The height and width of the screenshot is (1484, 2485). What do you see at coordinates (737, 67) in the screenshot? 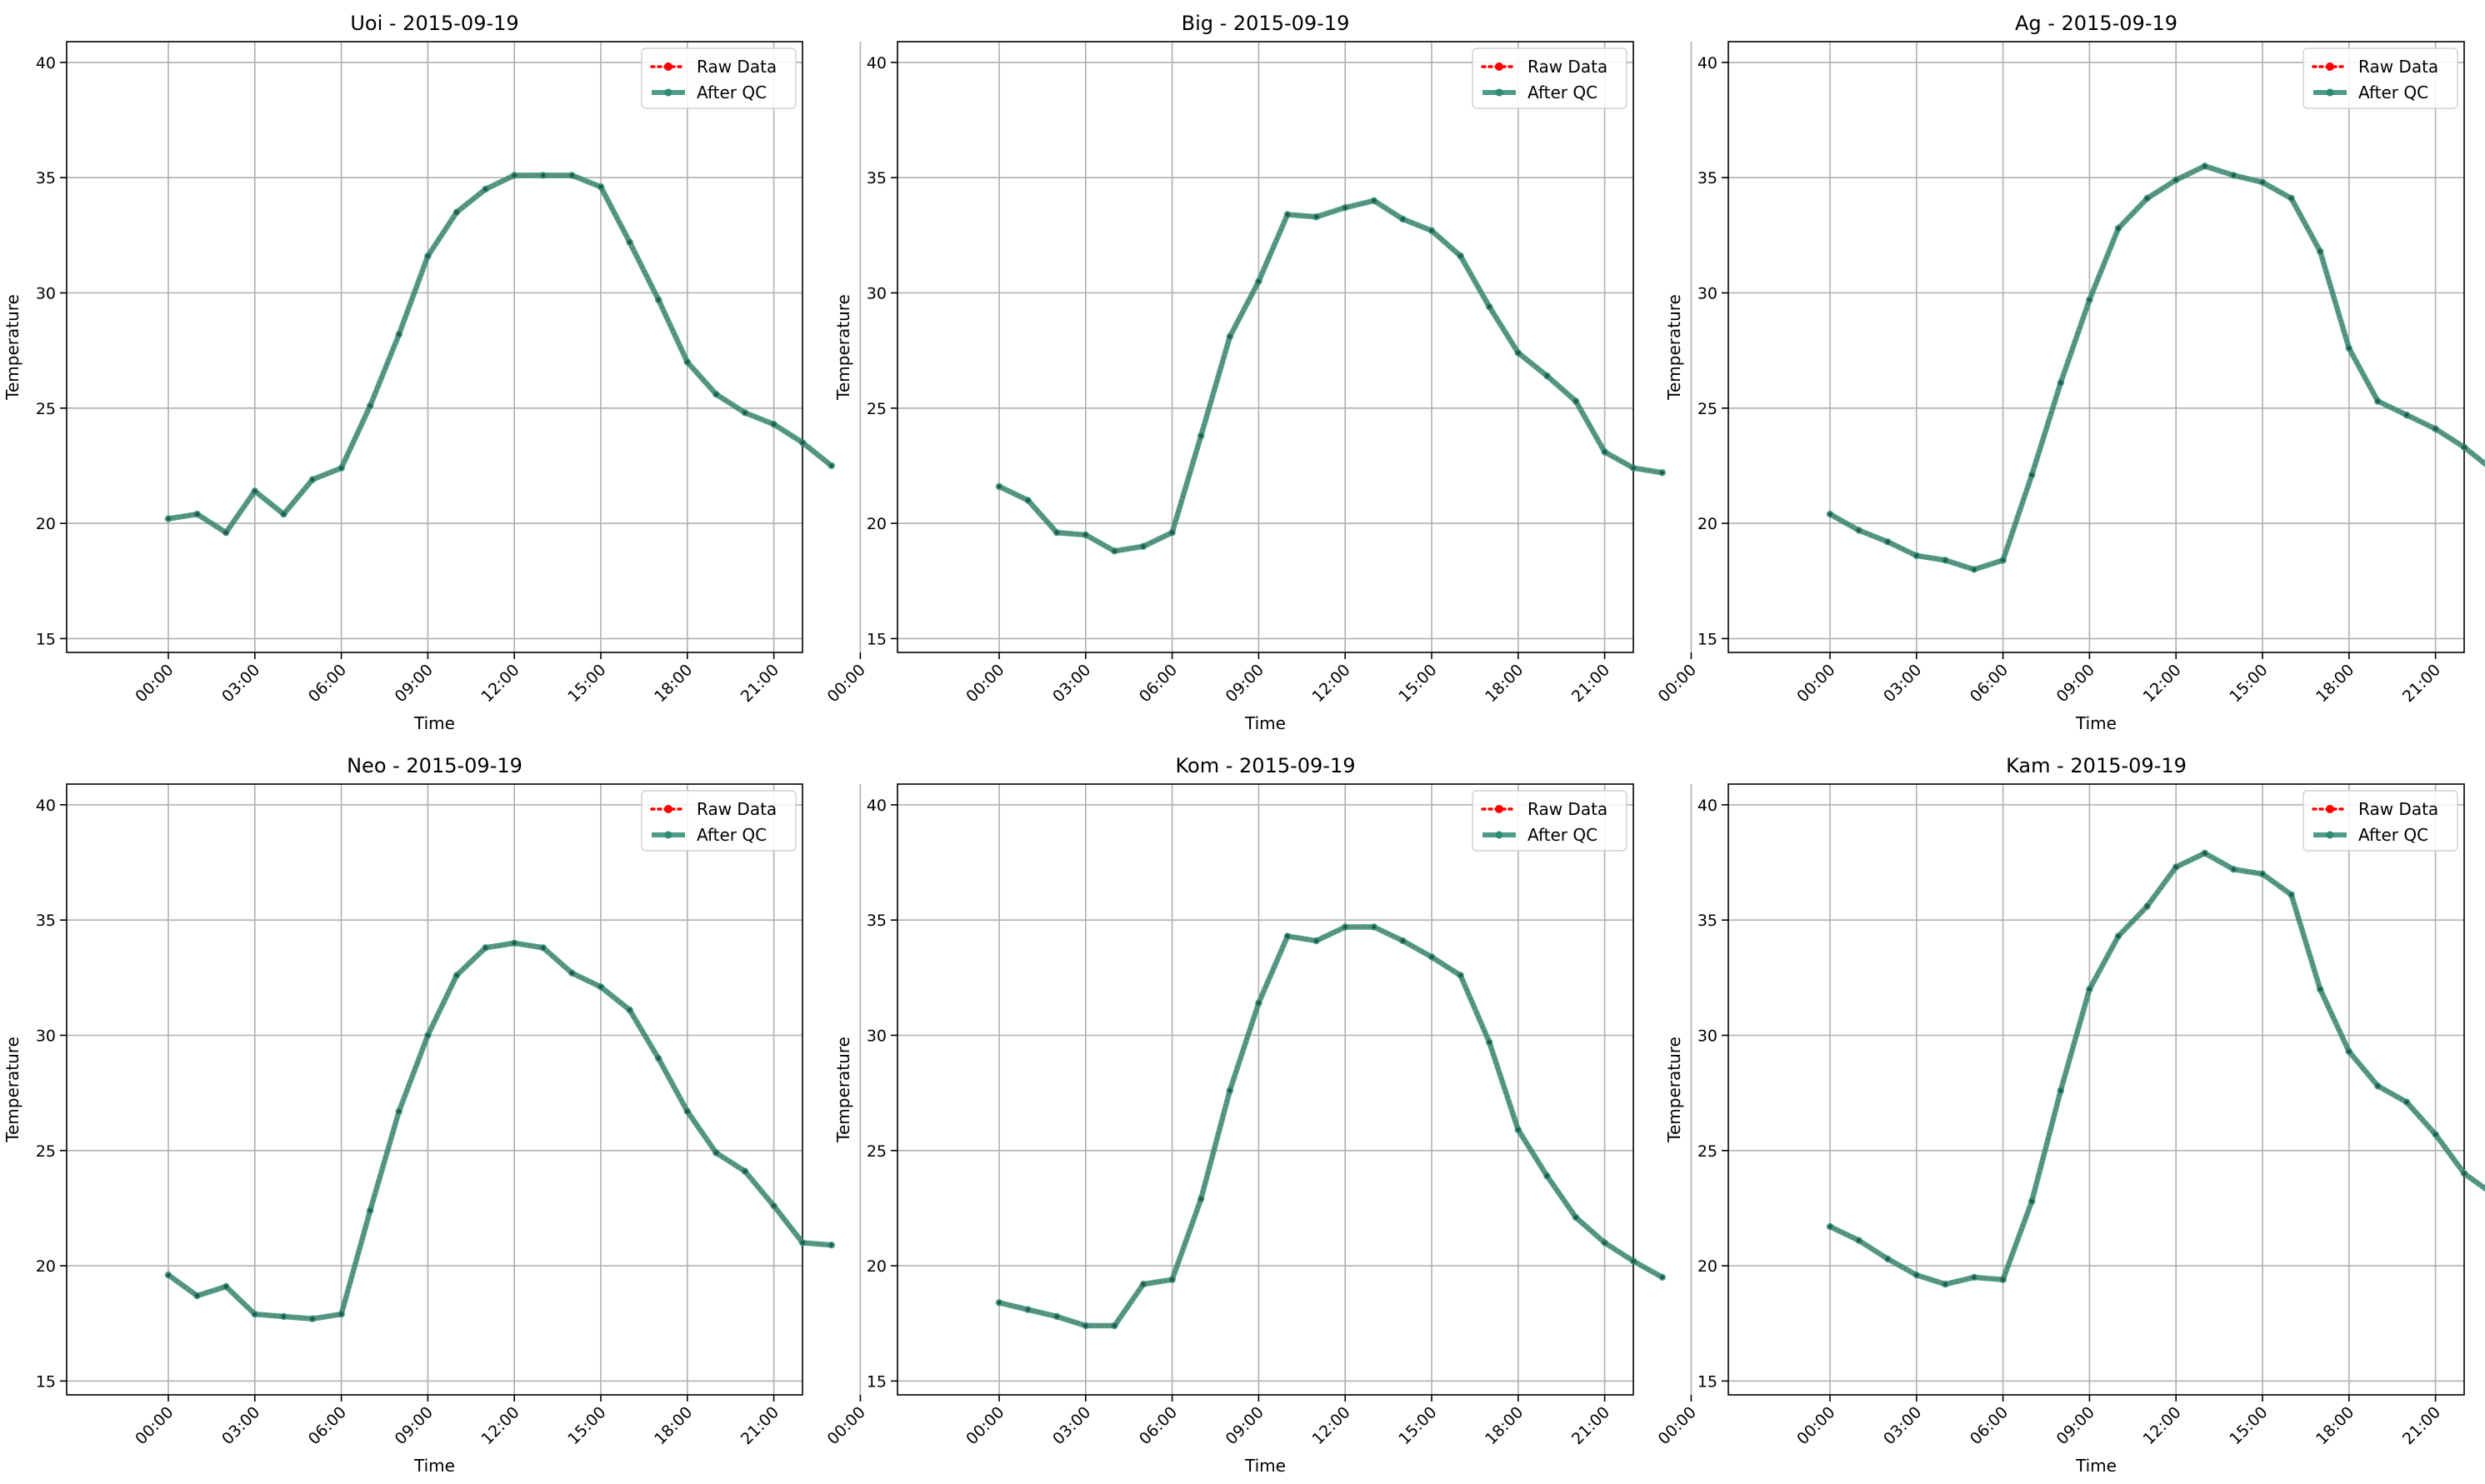
I see `legend-label-raw-data: Raw Data` at bounding box center [737, 67].